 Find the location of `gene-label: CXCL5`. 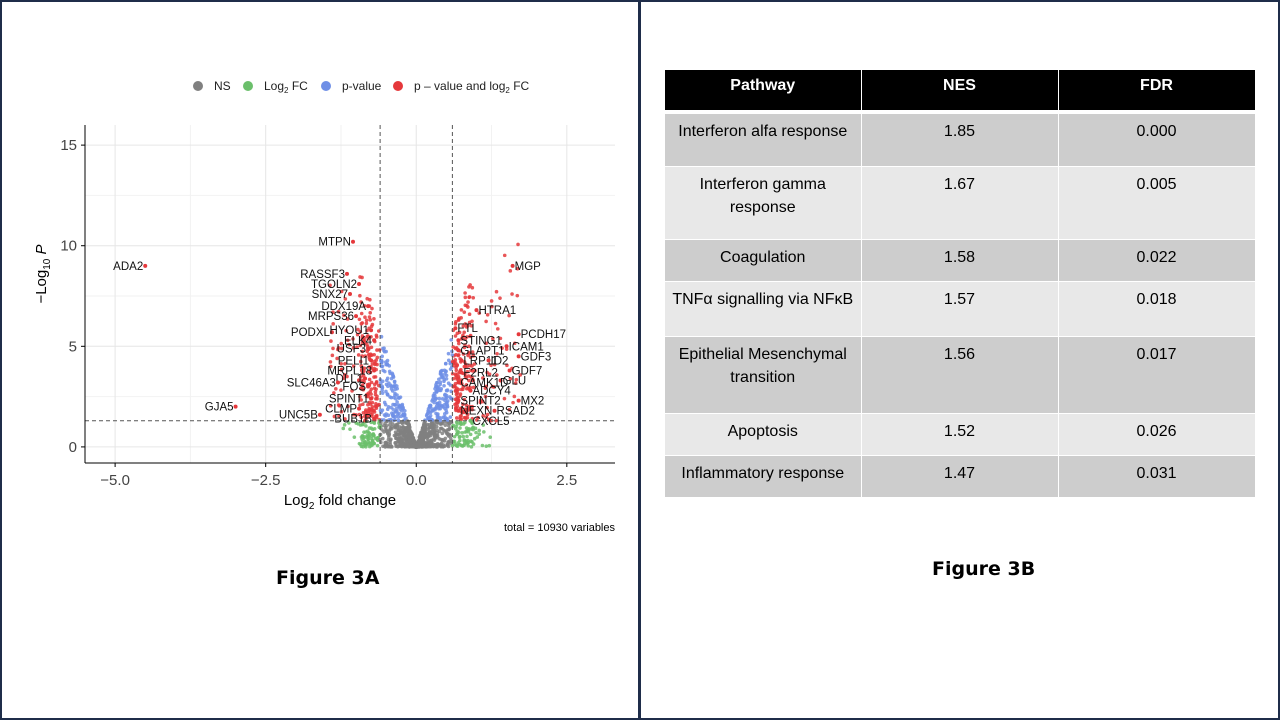

gene-label: CXCL5 is located at coordinates (490, 422).